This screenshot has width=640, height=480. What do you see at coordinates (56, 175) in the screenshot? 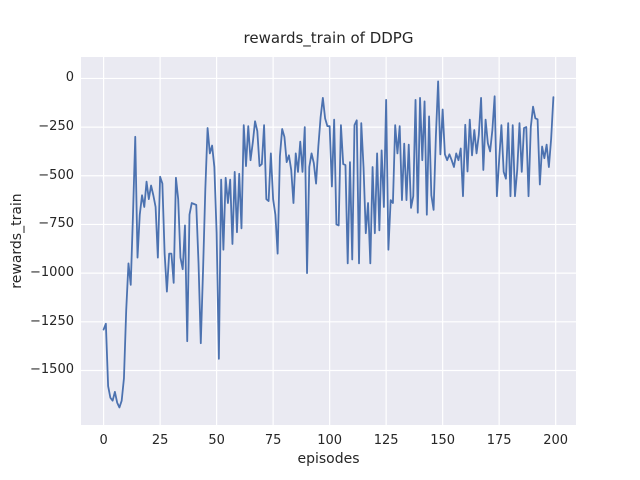
I see `y-tick-label--500: −500` at bounding box center [56, 175].